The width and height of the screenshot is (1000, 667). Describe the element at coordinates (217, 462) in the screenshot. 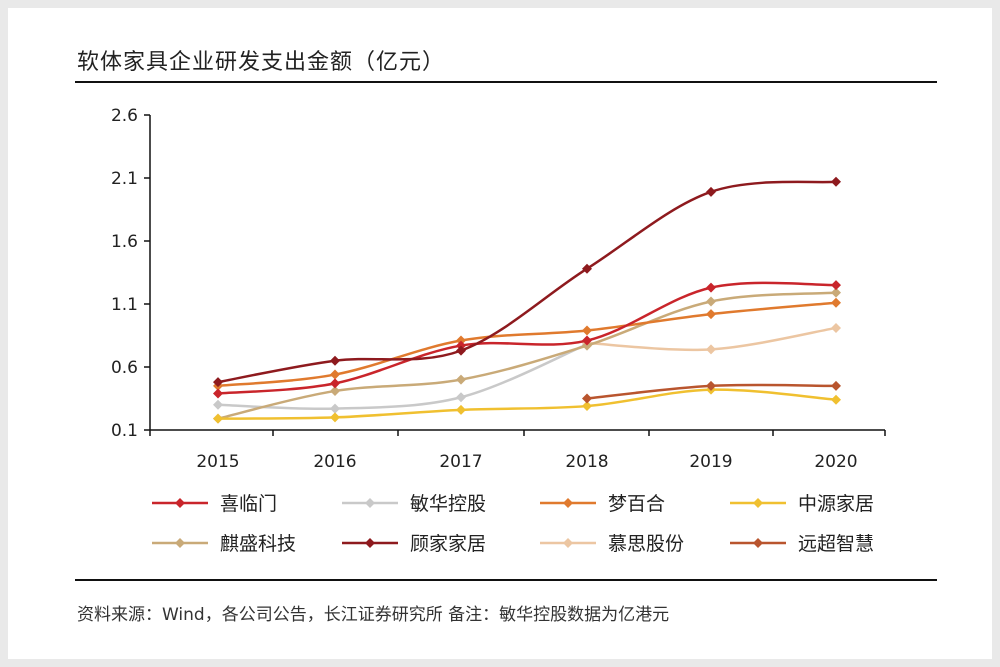

I see `x-tick-label: 2015` at that location.